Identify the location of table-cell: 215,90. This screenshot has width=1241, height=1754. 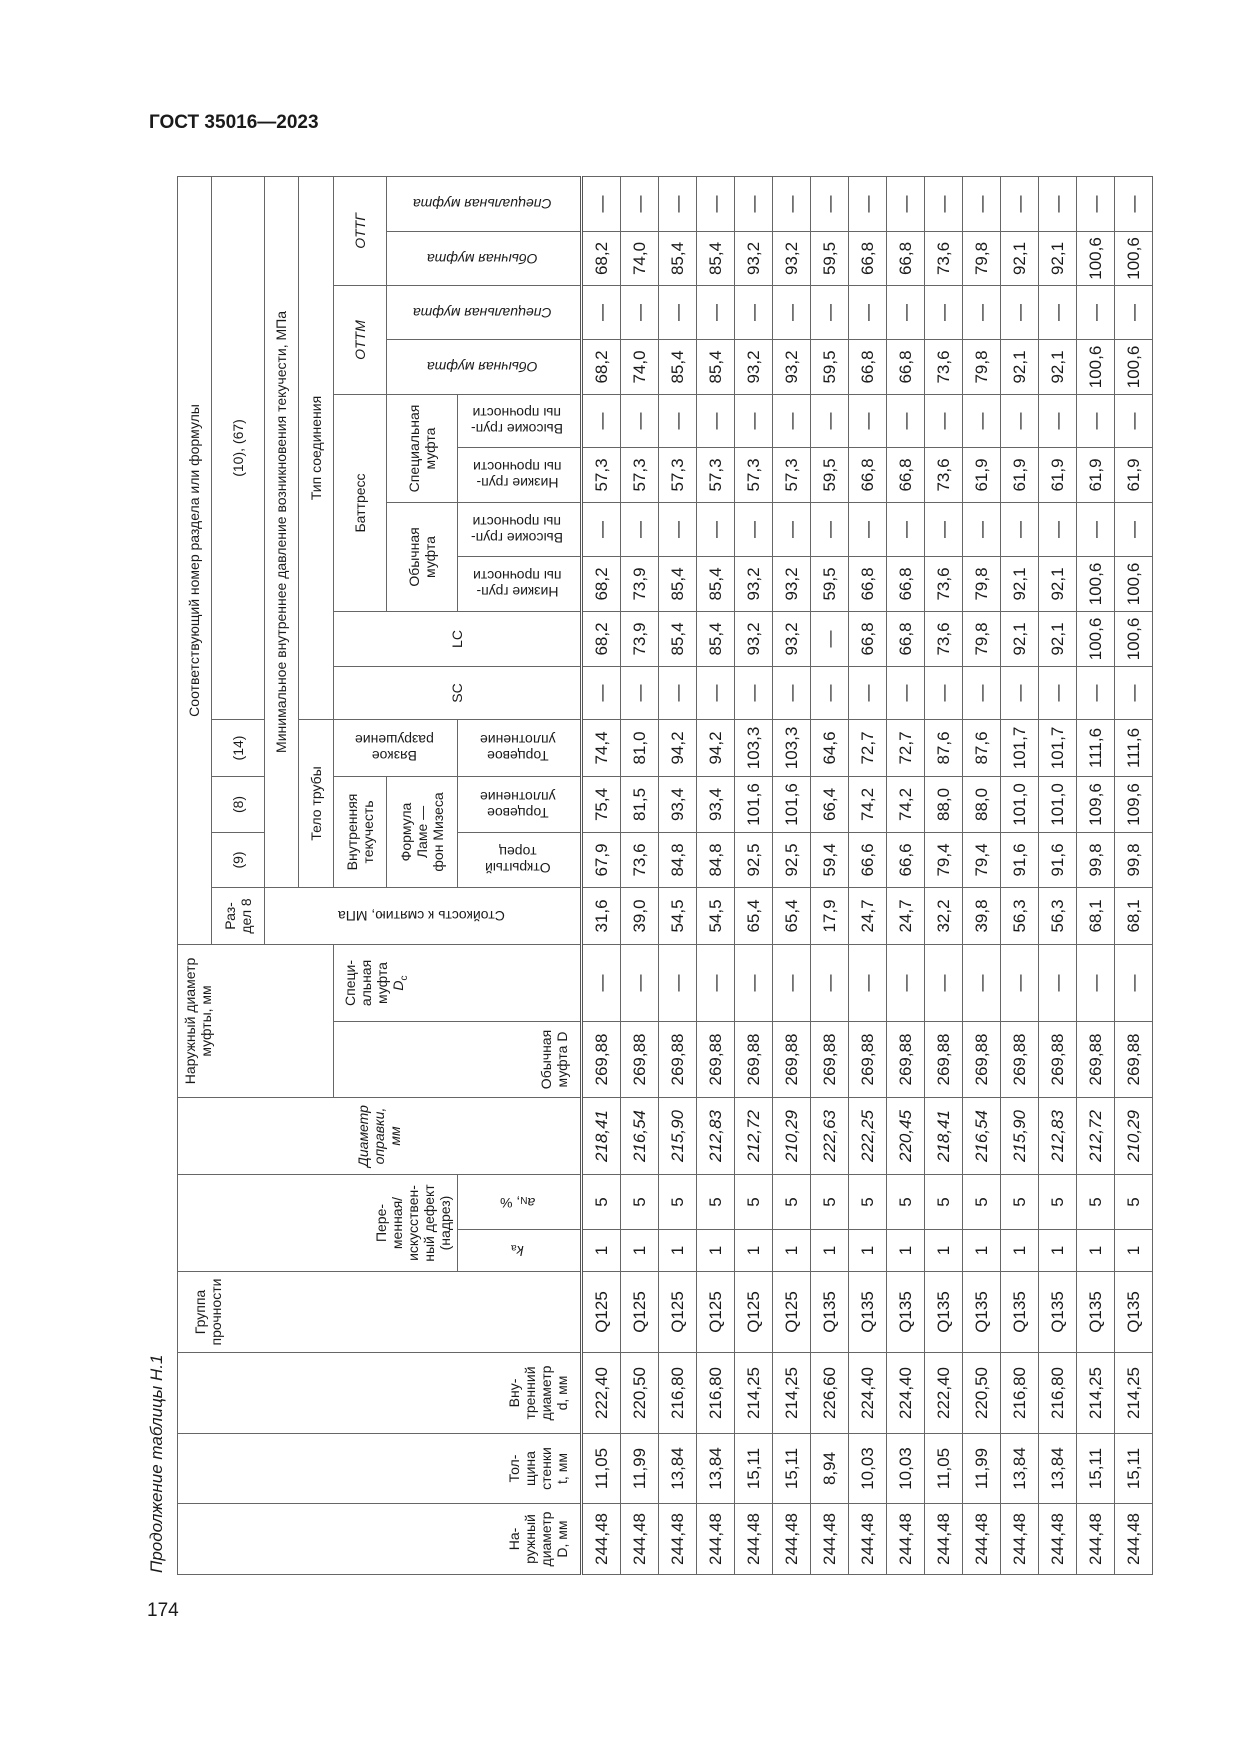
(1019, 1136).